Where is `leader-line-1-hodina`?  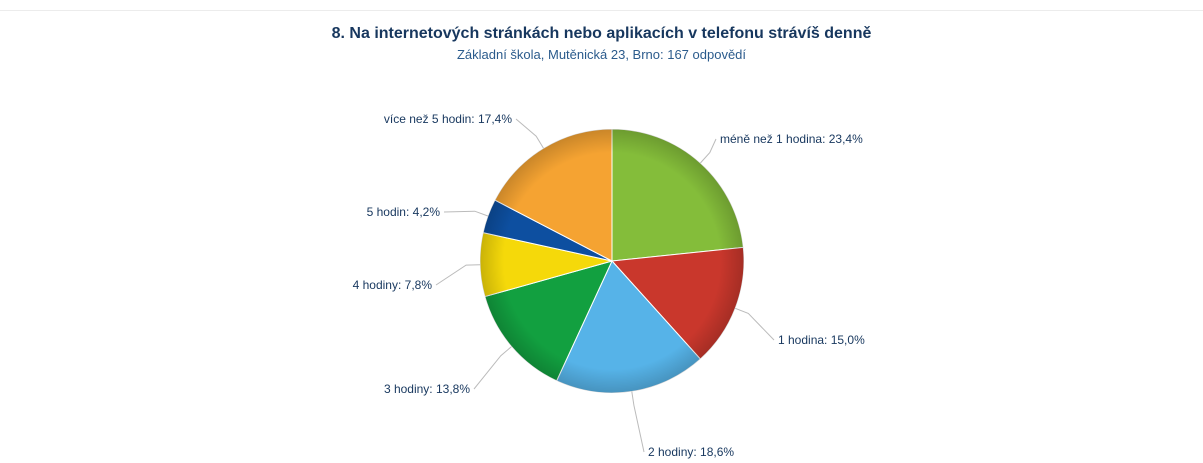 leader-line-1-hodina is located at coordinates (755, 324).